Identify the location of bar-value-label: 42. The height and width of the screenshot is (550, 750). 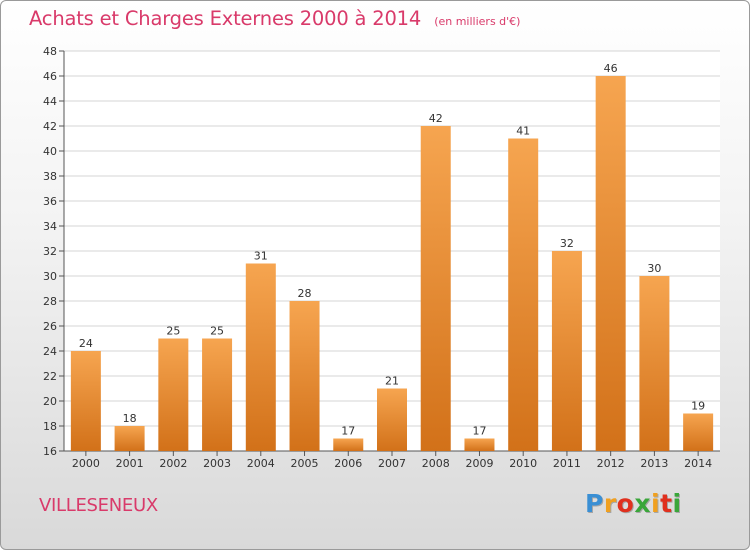
(436, 118).